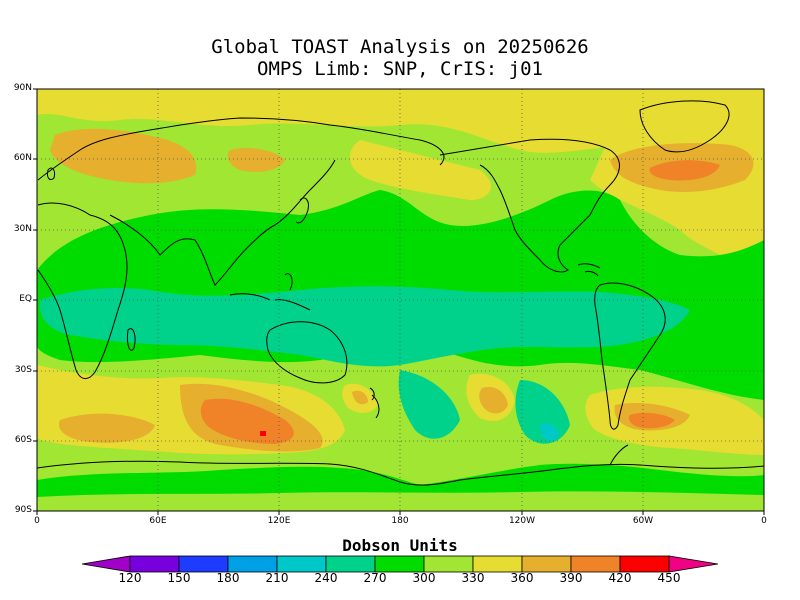 This screenshot has height=600, width=800. Describe the element at coordinates (277, 578) in the screenshot. I see `colorbar-label-210: 210` at that location.